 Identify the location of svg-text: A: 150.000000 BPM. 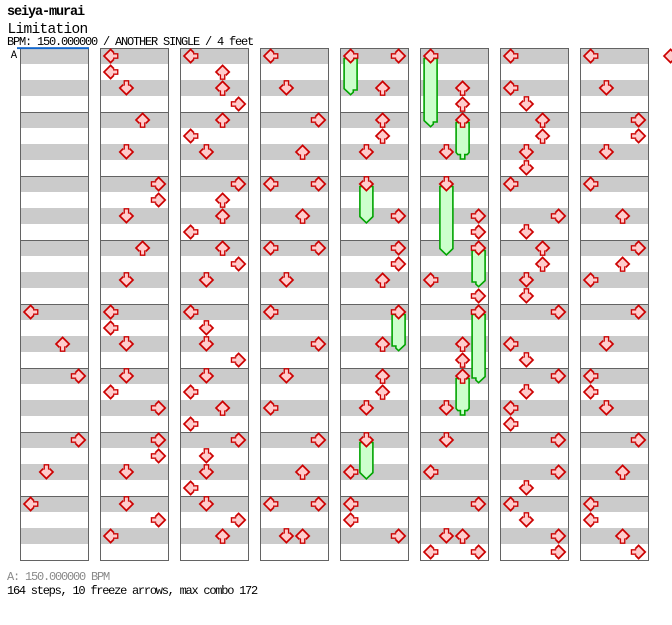
(58, 577).